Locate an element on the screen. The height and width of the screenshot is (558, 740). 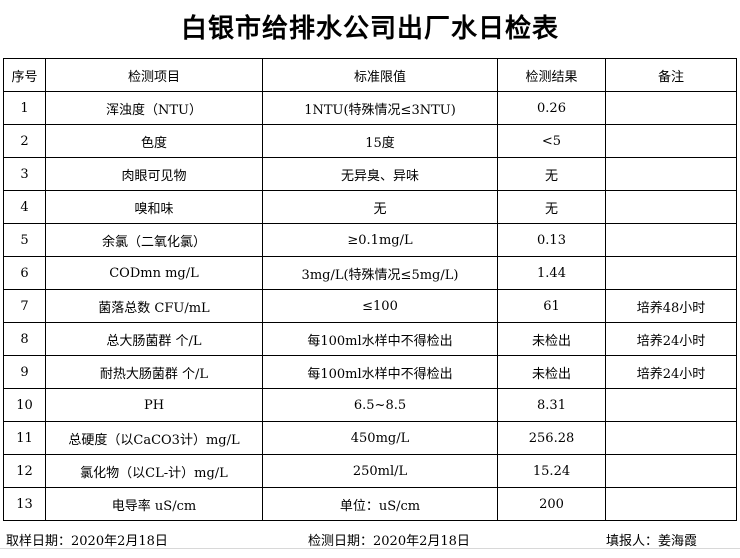
table-row: 1 浑浊度（NTU） 1NTU(特殊情况≤3NTU) 0.26 is located at coordinates (370, 108).